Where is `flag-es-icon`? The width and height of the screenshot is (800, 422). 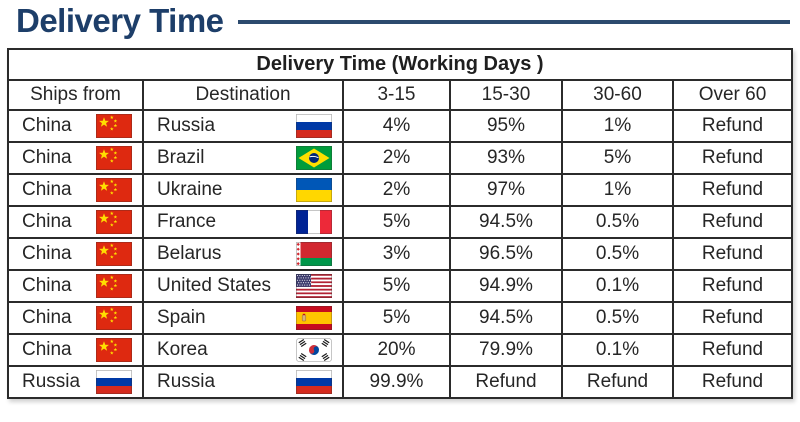
flag-es-icon is located at coordinates (313, 318).